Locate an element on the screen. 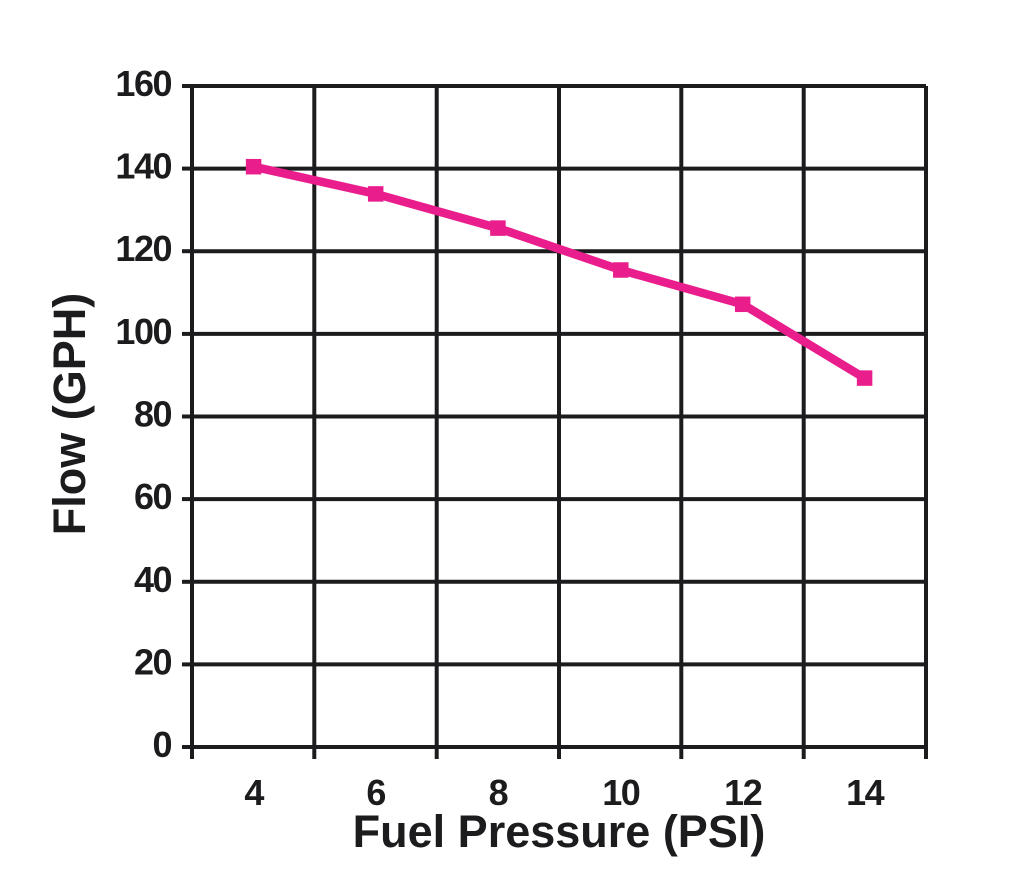 The width and height of the screenshot is (1024, 875). svg-text: 6 is located at coordinates (375, 792).